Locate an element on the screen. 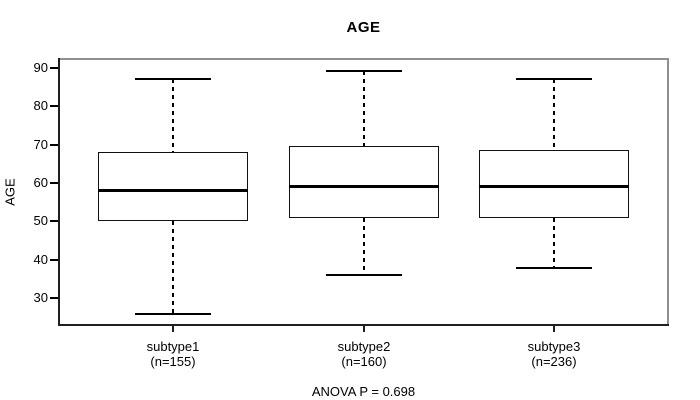 The image size is (700, 400). y-tick-label: 50 is located at coordinates (40, 221).